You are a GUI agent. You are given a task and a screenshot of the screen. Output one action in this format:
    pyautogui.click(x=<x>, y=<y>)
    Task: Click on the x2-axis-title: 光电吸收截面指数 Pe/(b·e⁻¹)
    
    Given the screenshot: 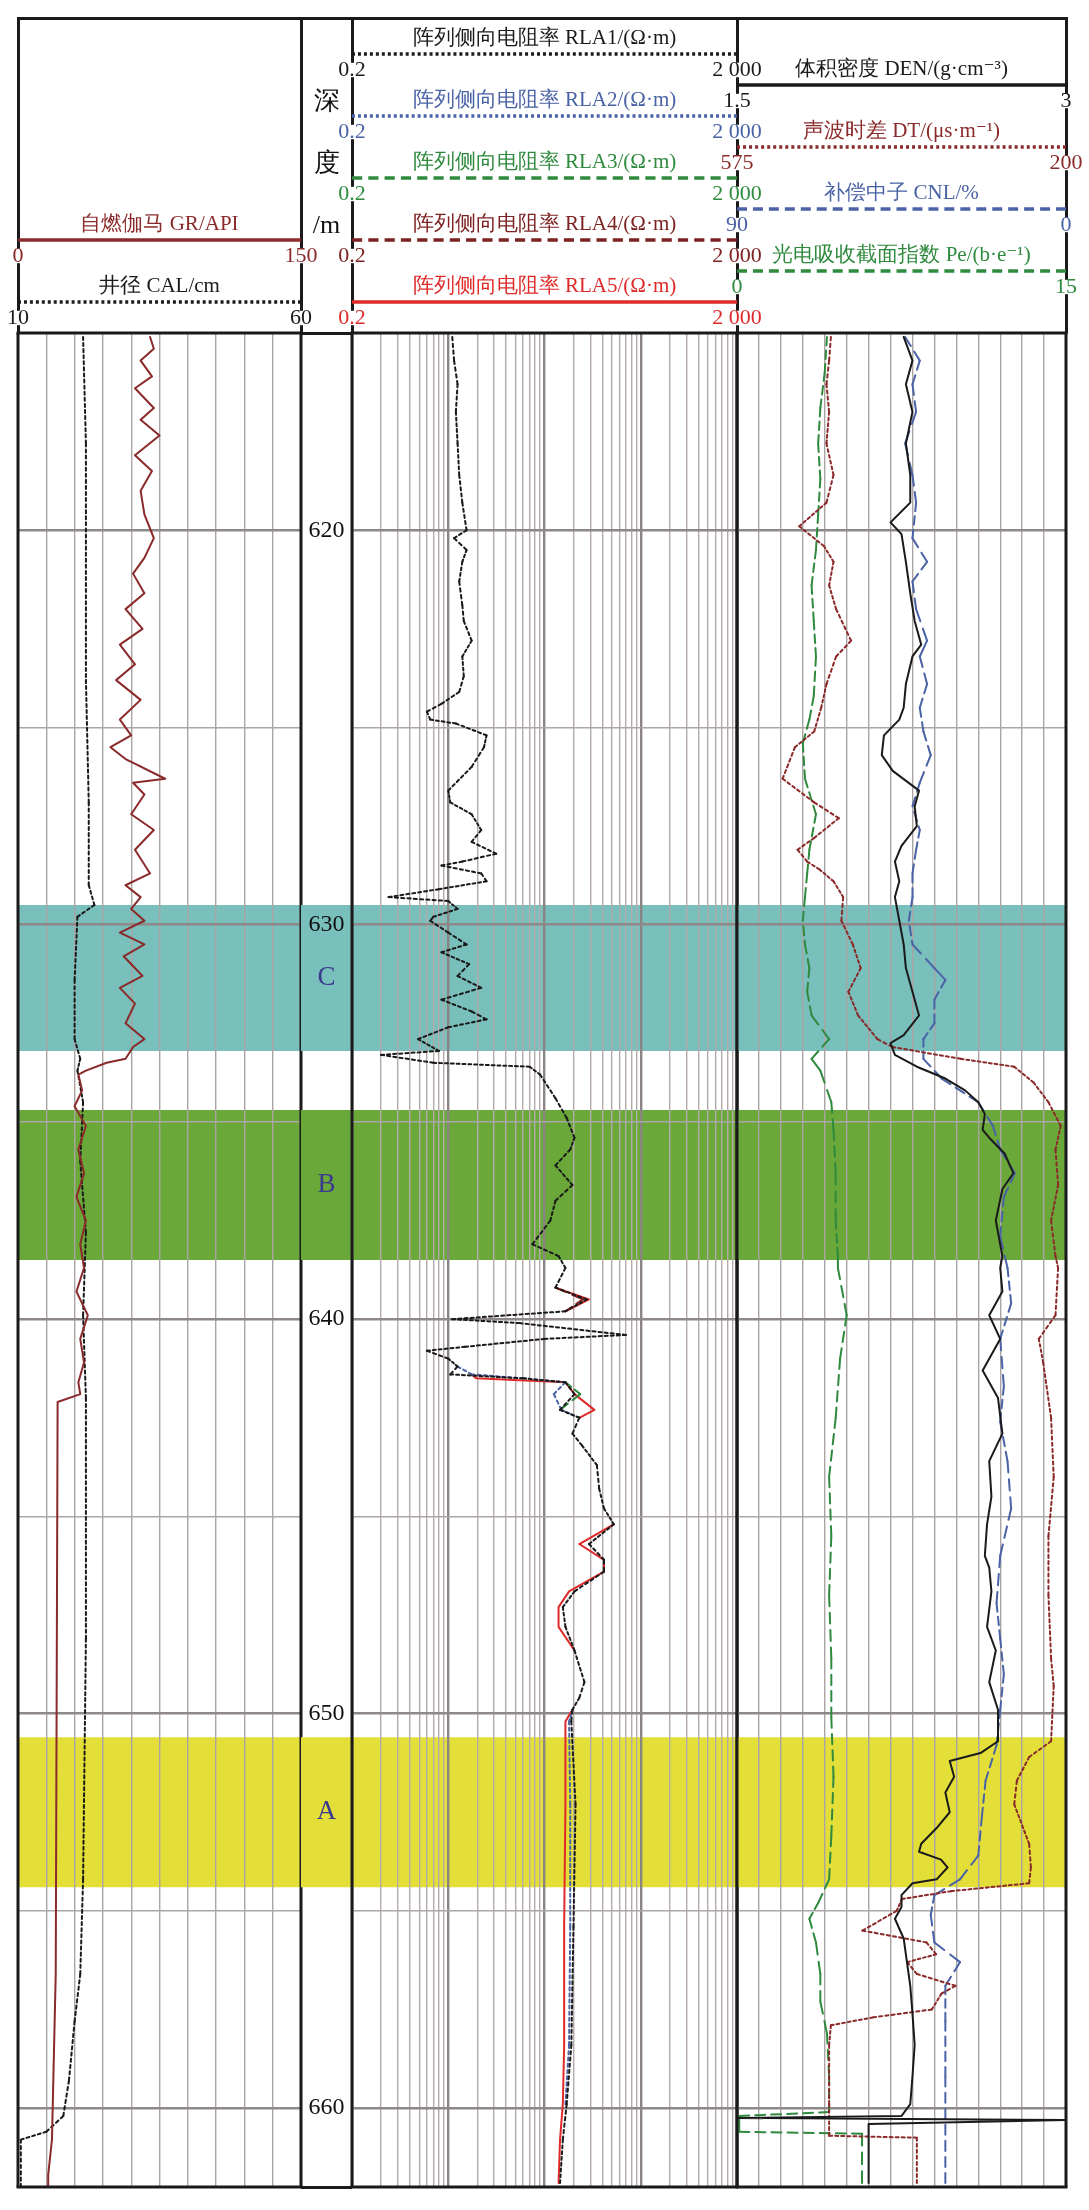 What is the action you would take?
    pyautogui.click(x=901, y=253)
    